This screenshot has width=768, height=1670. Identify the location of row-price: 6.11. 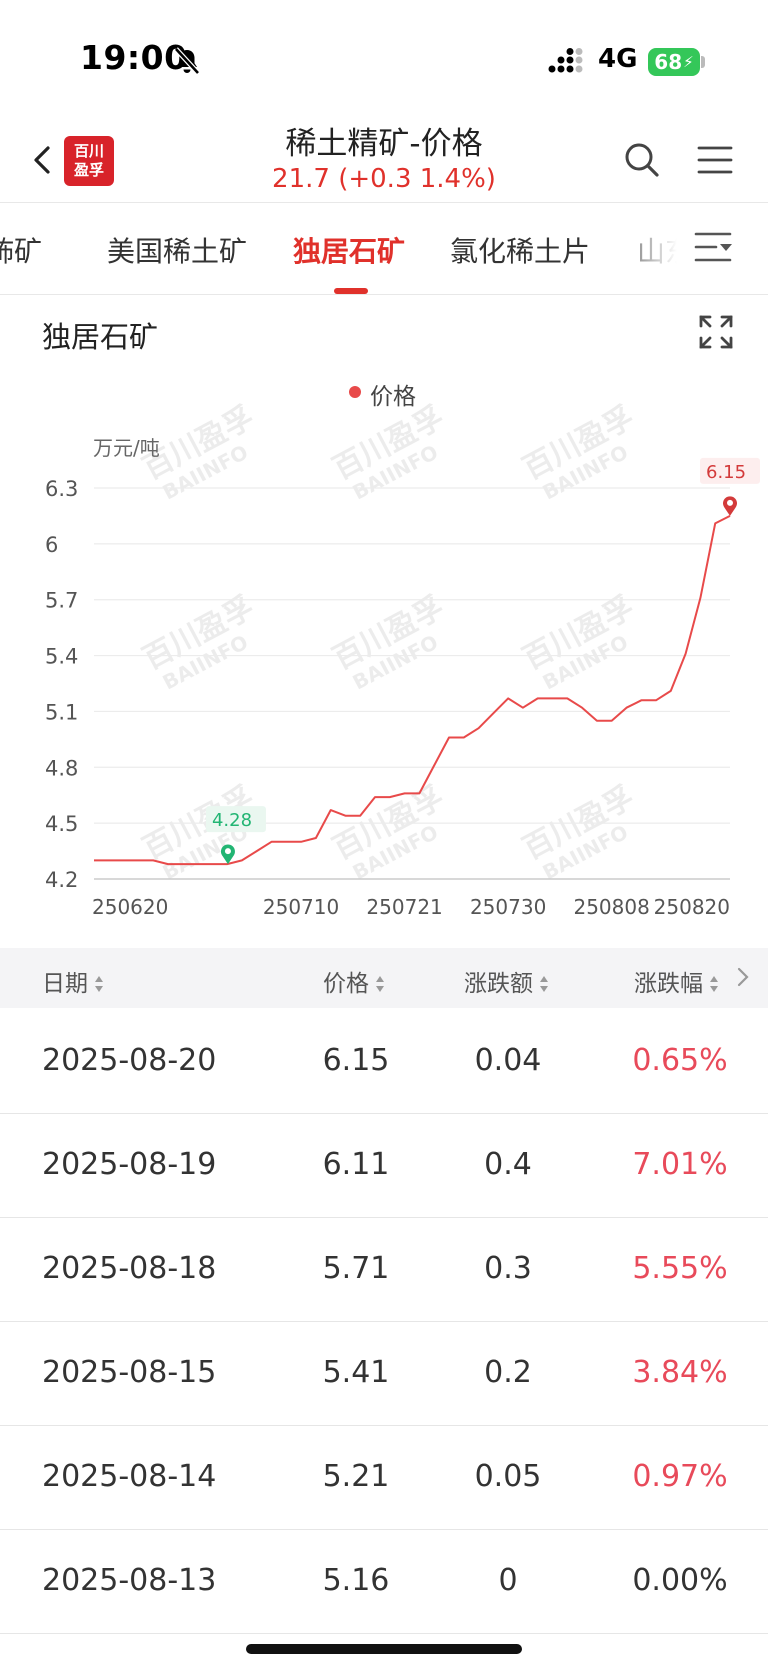
(356, 1164).